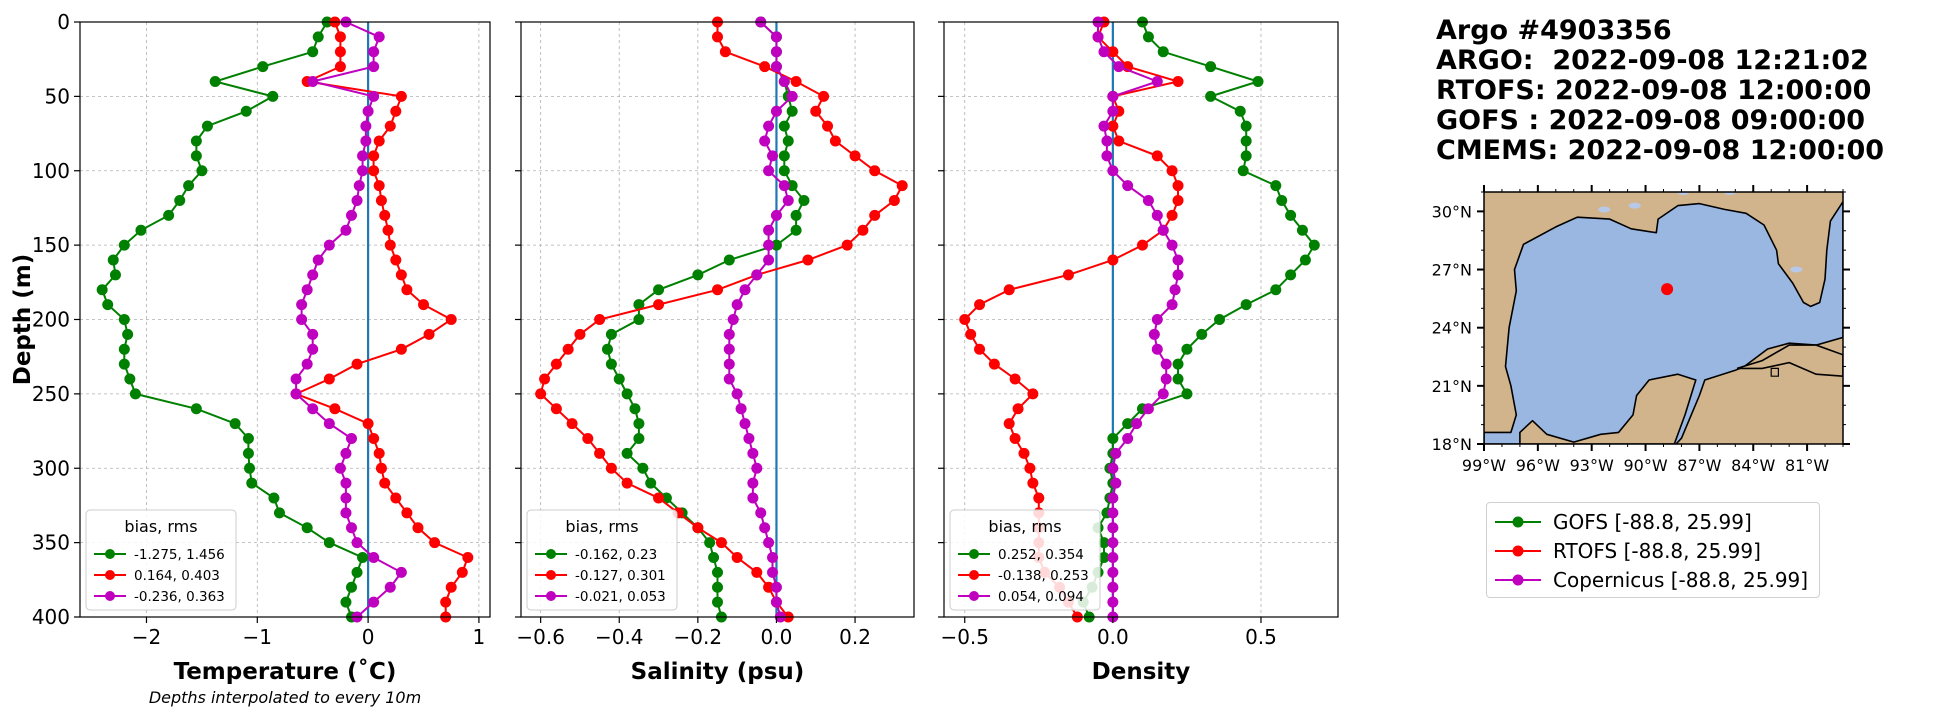 The width and height of the screenshot is (1948, 712). What do you see at coordinates (146, 637) in the screenshot?
I see `temperature-xtick-label: −2` at bounding box center [146, 637].